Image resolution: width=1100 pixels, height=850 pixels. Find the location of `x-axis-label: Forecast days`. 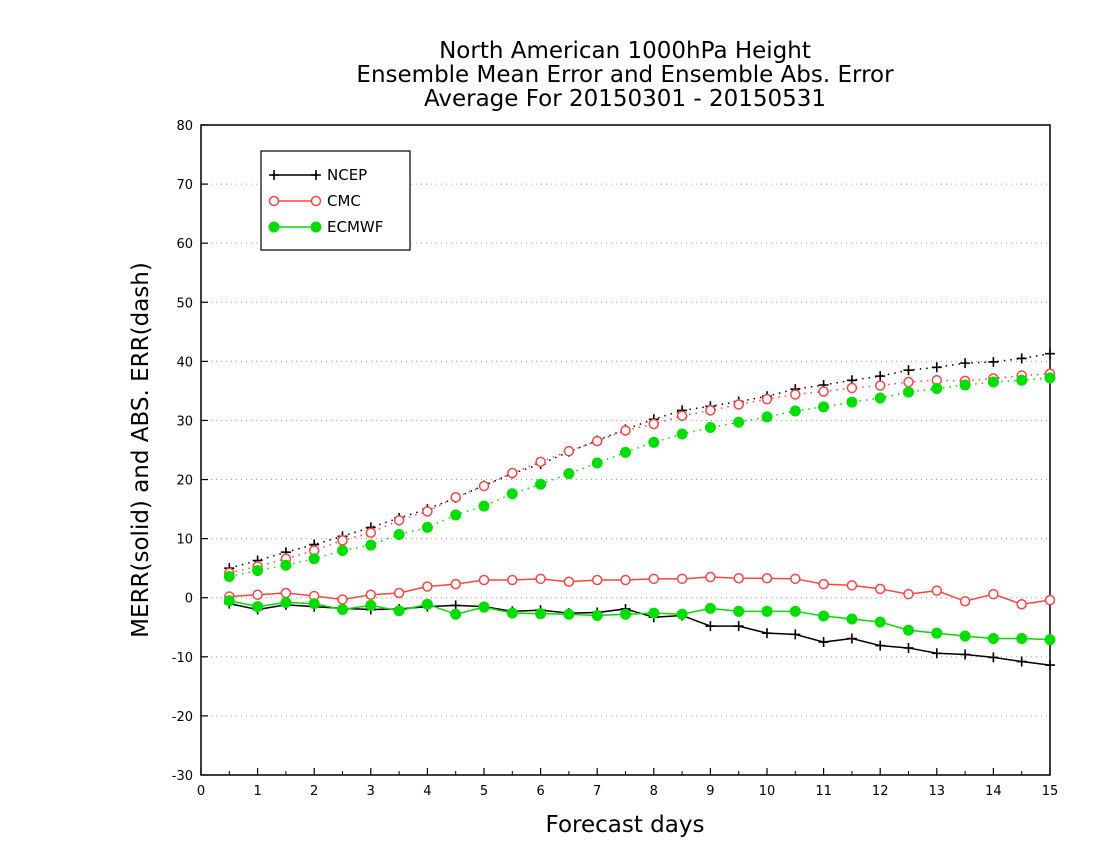

x-axis-label: Forecast days is located at coordinates (625, 825).